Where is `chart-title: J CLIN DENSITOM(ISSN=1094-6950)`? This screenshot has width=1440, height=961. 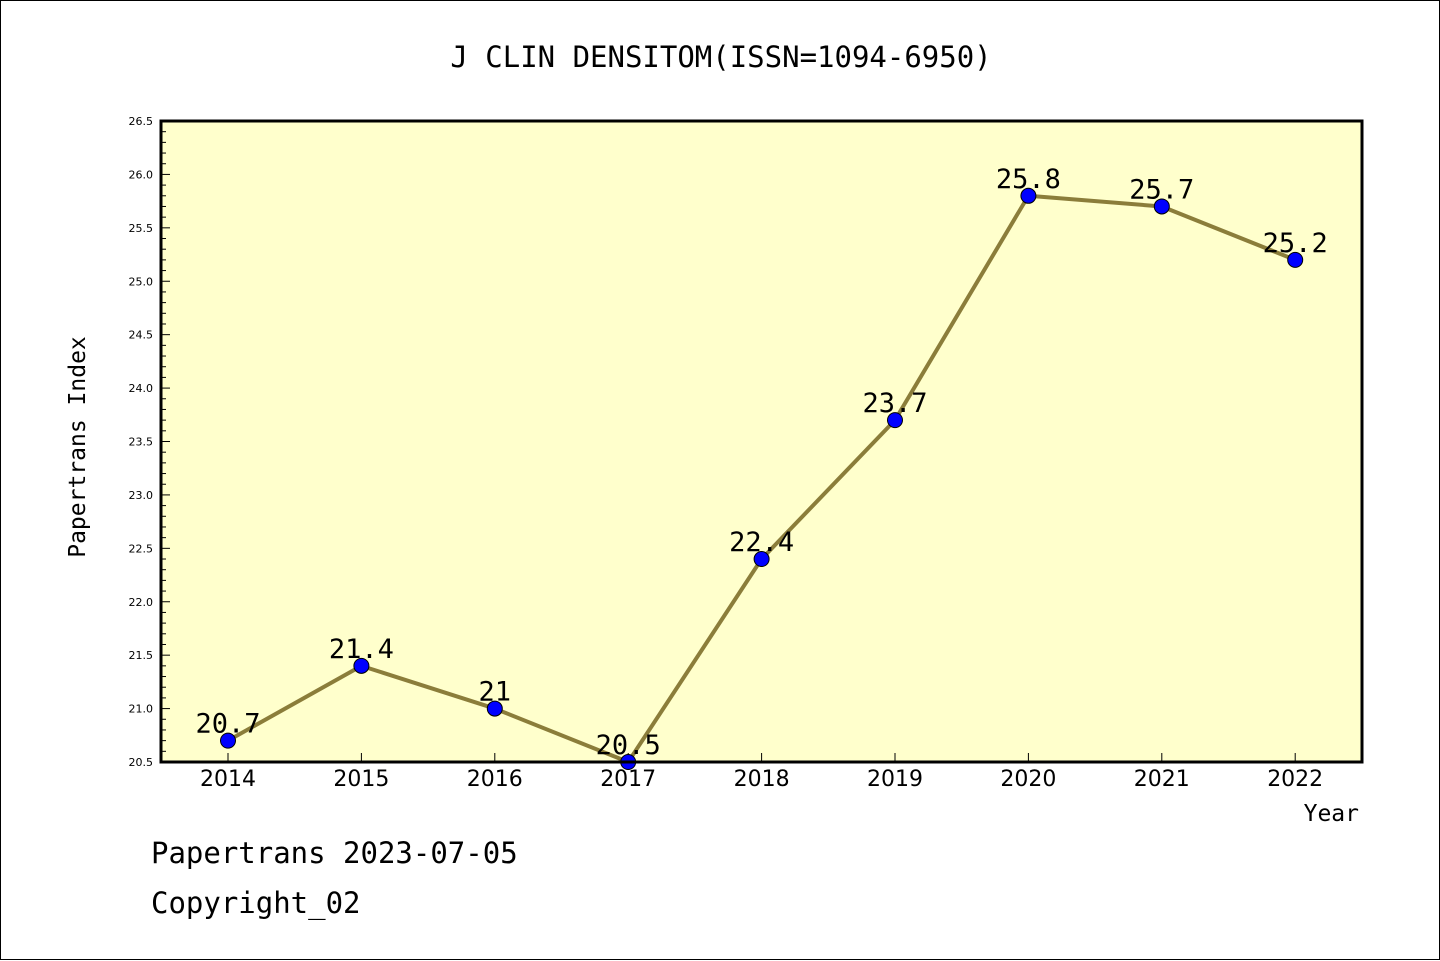 chart-title: J CLIN DENSITOM(ISSN=1094-6950) is located at coordinates (720, 57).